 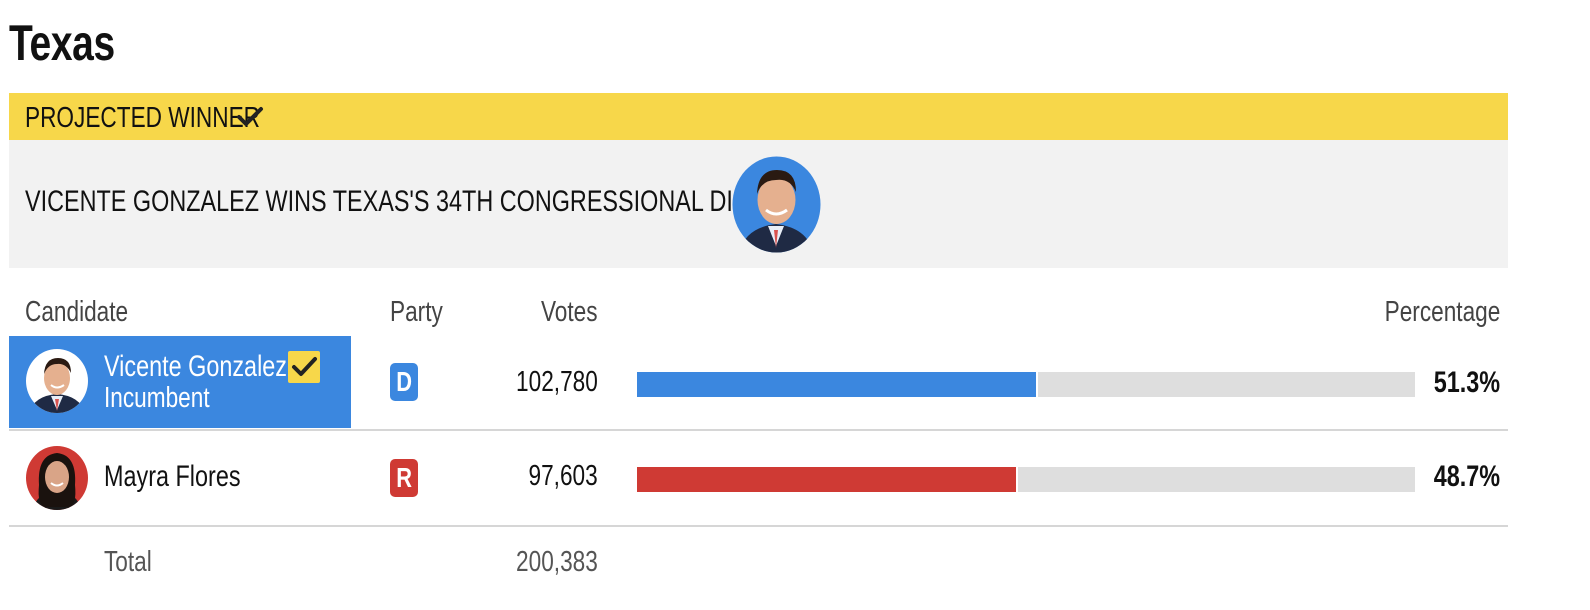 What do you see at coordinates (758, 116) in the screenshot?
I see `projected-winner-banner: PROJECTED WINNER` at bounding box center [758, 116].